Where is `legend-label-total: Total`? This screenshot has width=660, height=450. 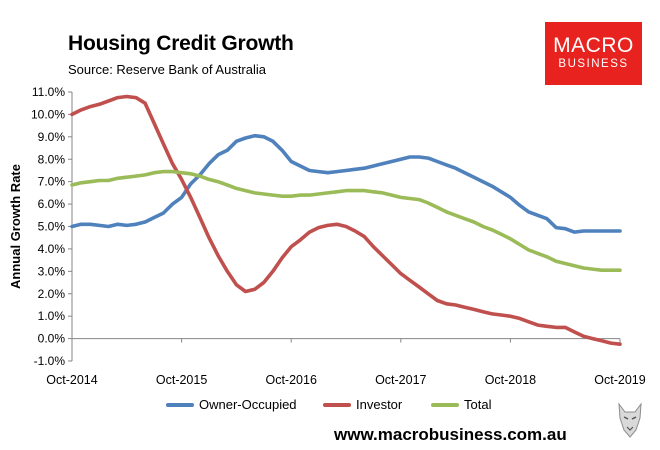
legend-label-total: Total is located at coordinates (478, 404).